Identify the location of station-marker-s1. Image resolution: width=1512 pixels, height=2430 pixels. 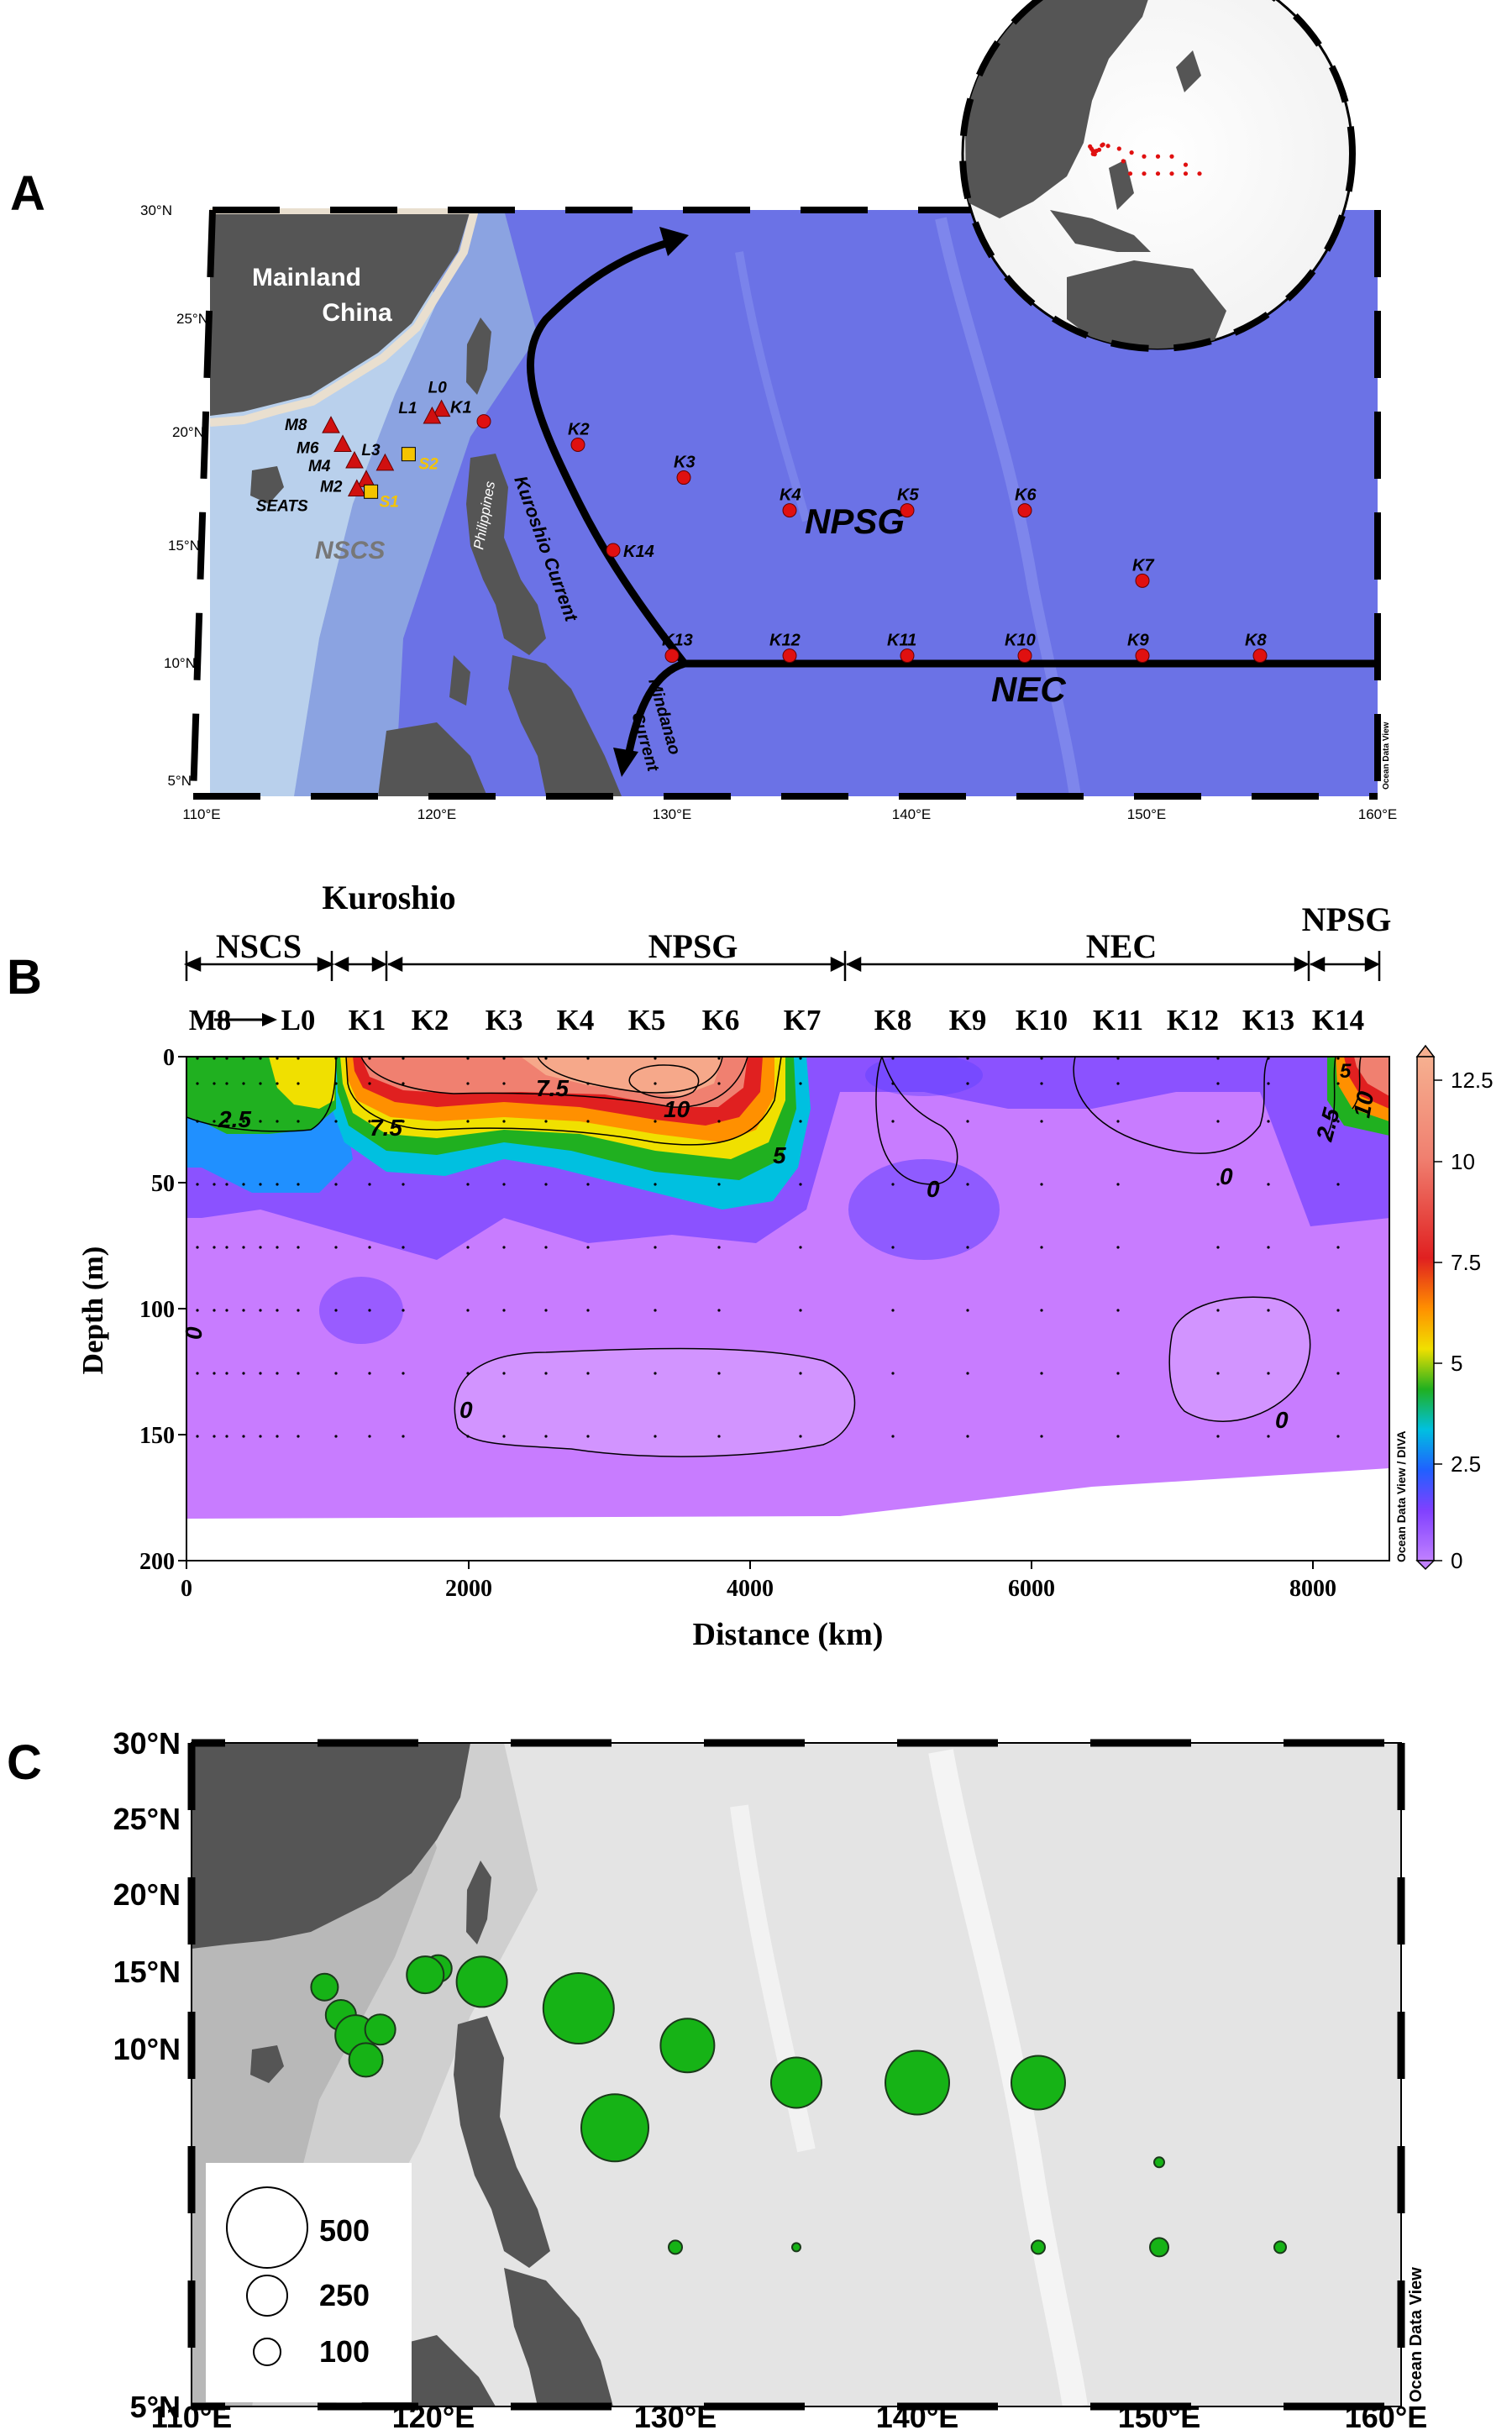
(371, 491).